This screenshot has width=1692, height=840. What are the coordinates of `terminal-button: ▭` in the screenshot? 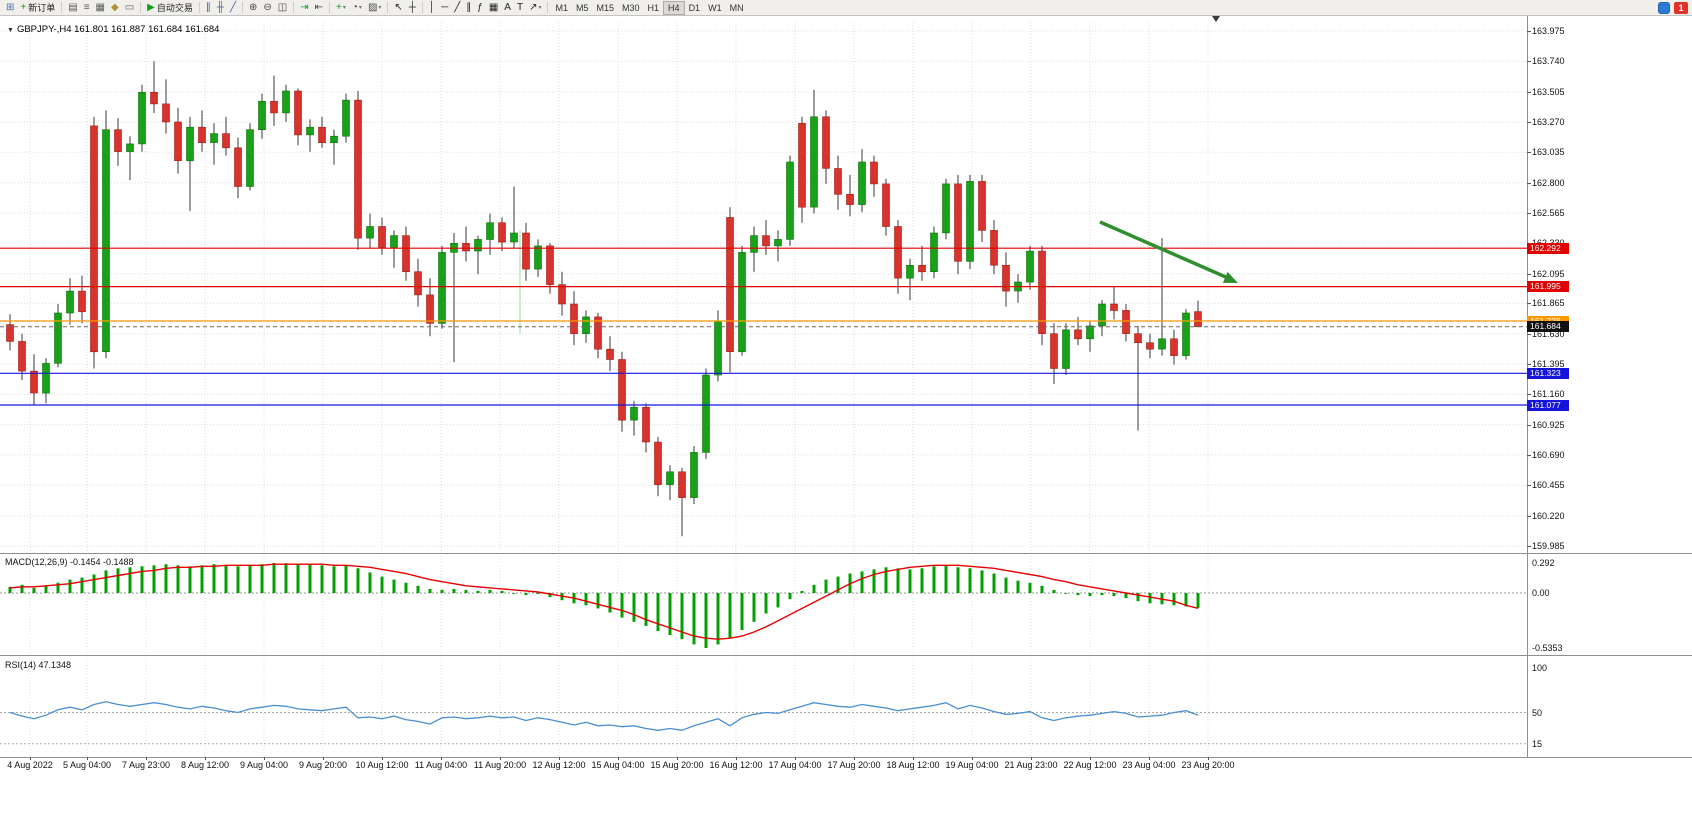 It's located at (129, 8).